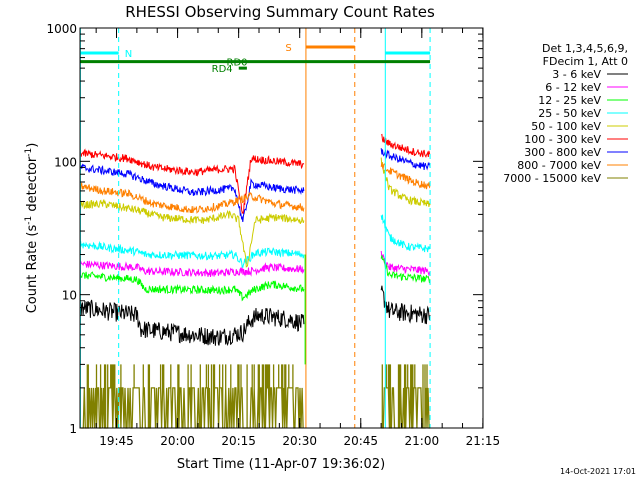 Image resolution: width=640 pixels, height=480 pixels. I want to click on x-tick-label: 21:15, so click(483, 441).